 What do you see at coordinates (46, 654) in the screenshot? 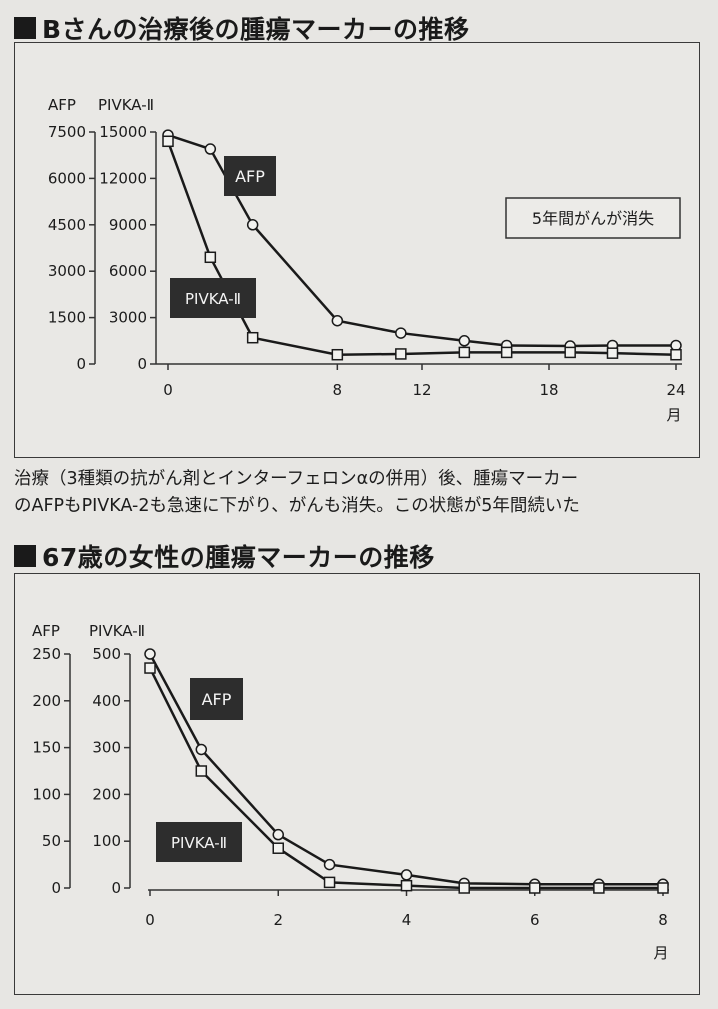
I see `left-tick-label: 250` at bounding box center [46, 654].